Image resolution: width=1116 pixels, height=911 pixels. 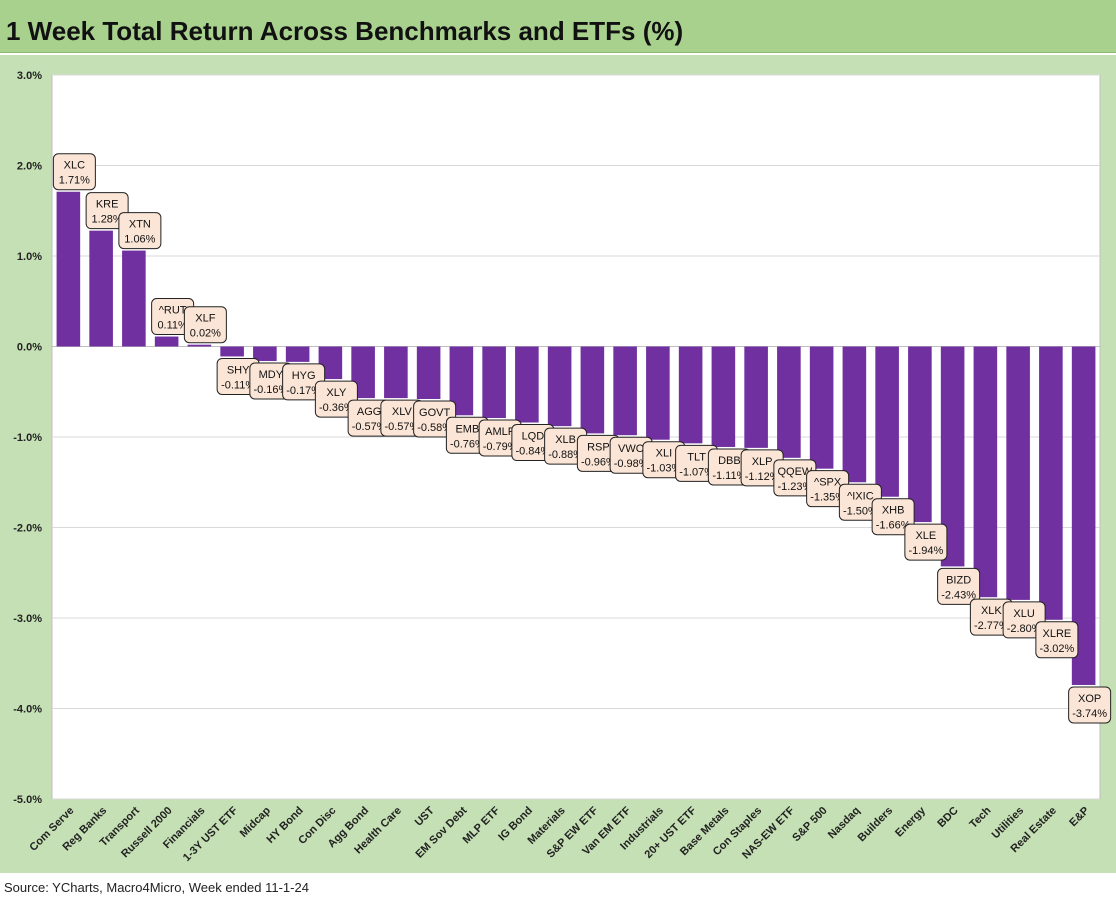 What do you see at coordinates (958, 580) in the screenshot?
I see `data-label-ticker: BIZD` at bounding box center [958, 580].